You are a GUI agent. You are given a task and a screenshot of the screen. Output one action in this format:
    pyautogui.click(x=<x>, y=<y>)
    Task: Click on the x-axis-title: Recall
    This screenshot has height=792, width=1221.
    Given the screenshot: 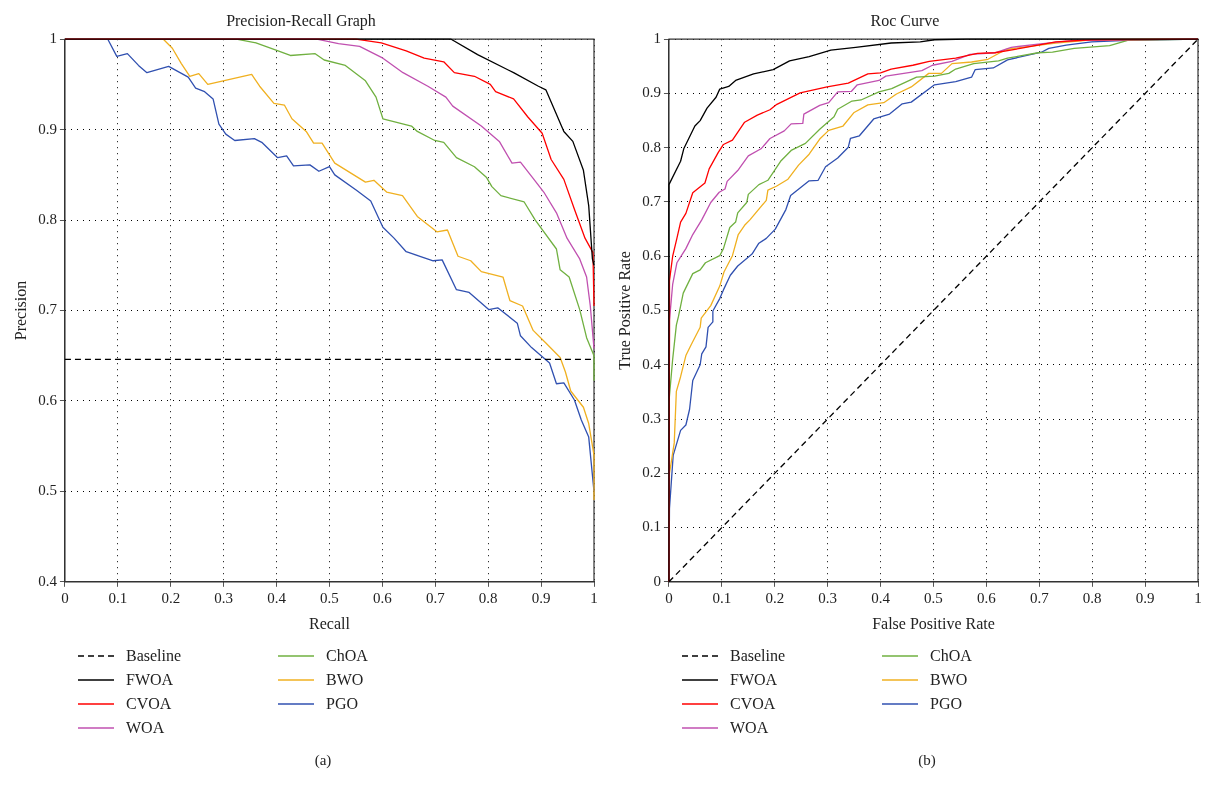 What is the action you would take?
    pyautogui.click(x=330, y=623)
    